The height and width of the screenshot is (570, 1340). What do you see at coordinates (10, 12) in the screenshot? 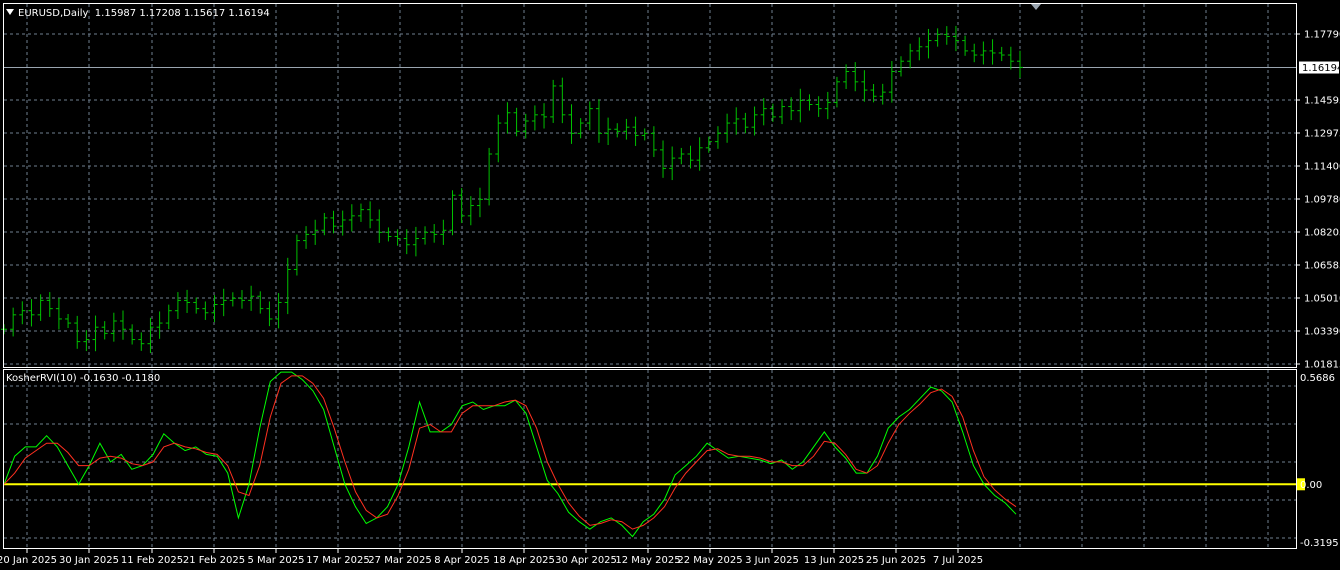
I see `collapse-triangle-icon` at bounding box center [10, 12].